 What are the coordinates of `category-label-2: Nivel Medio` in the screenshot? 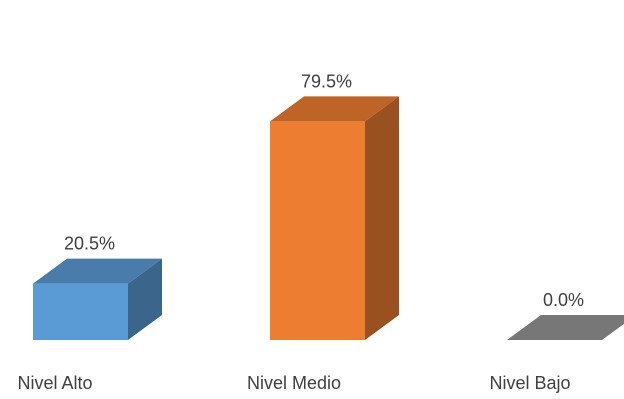 It's located at (294, 383).